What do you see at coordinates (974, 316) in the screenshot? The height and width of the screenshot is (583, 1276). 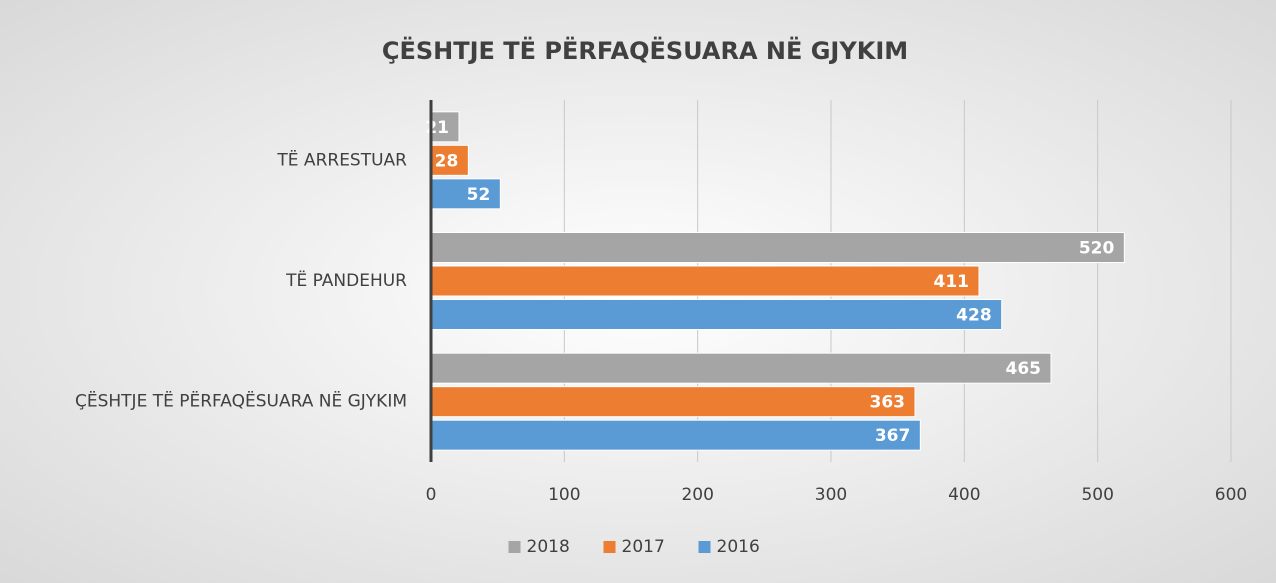 I see `data-label: 428` at bounding box center [974, 316].